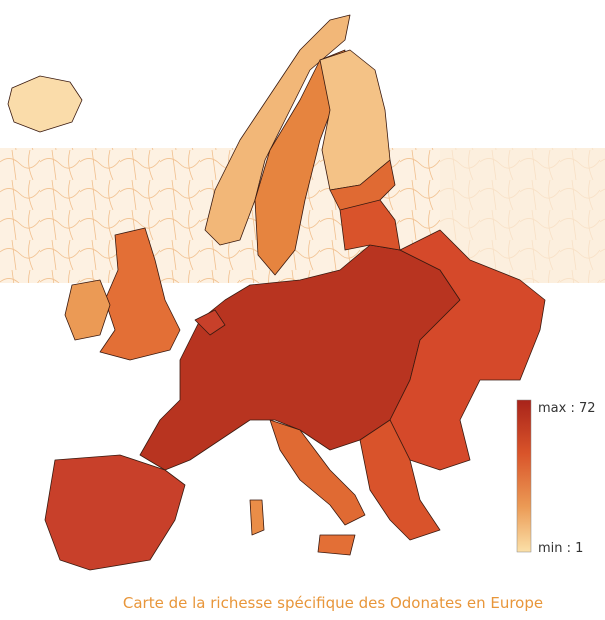  What do you see at coordinates (567, 408) in the screenshot?
I see `legend-max: max : 72` at bounding box center [567, 408].